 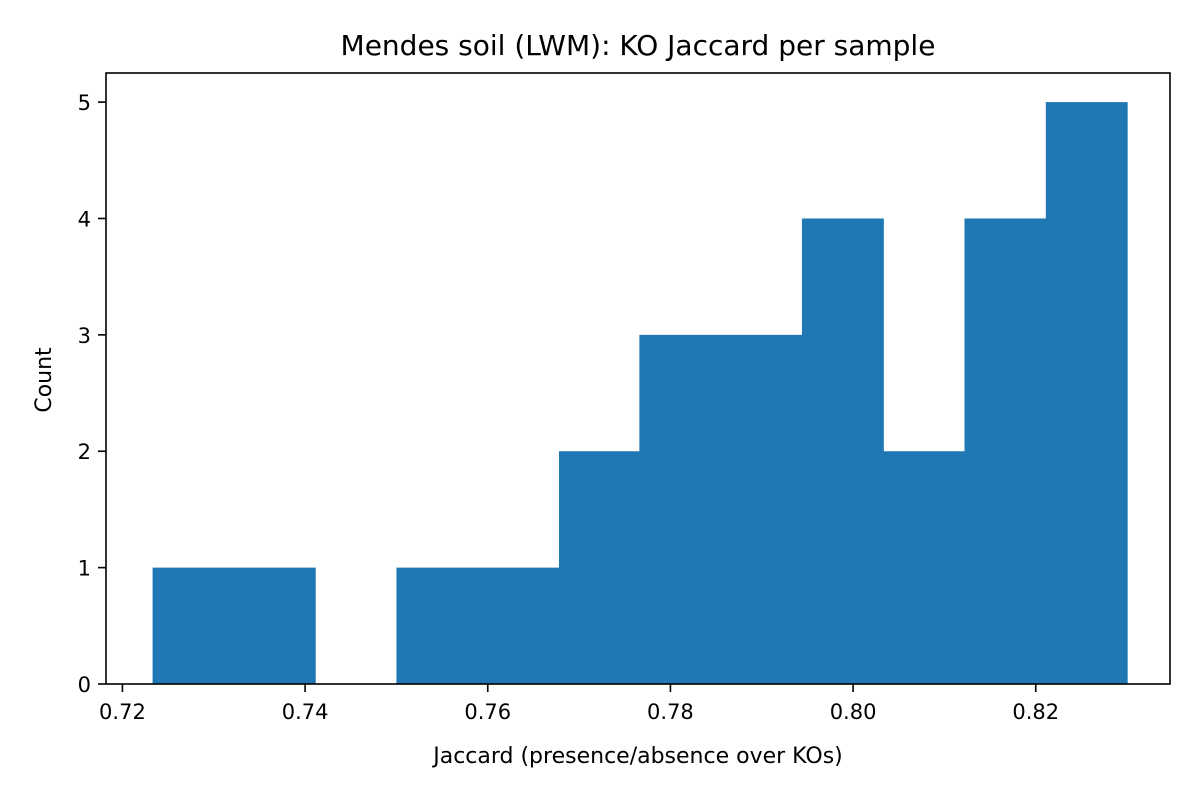 I want to click on x-tick-label: 0.82, so click(x=1035, y=712).